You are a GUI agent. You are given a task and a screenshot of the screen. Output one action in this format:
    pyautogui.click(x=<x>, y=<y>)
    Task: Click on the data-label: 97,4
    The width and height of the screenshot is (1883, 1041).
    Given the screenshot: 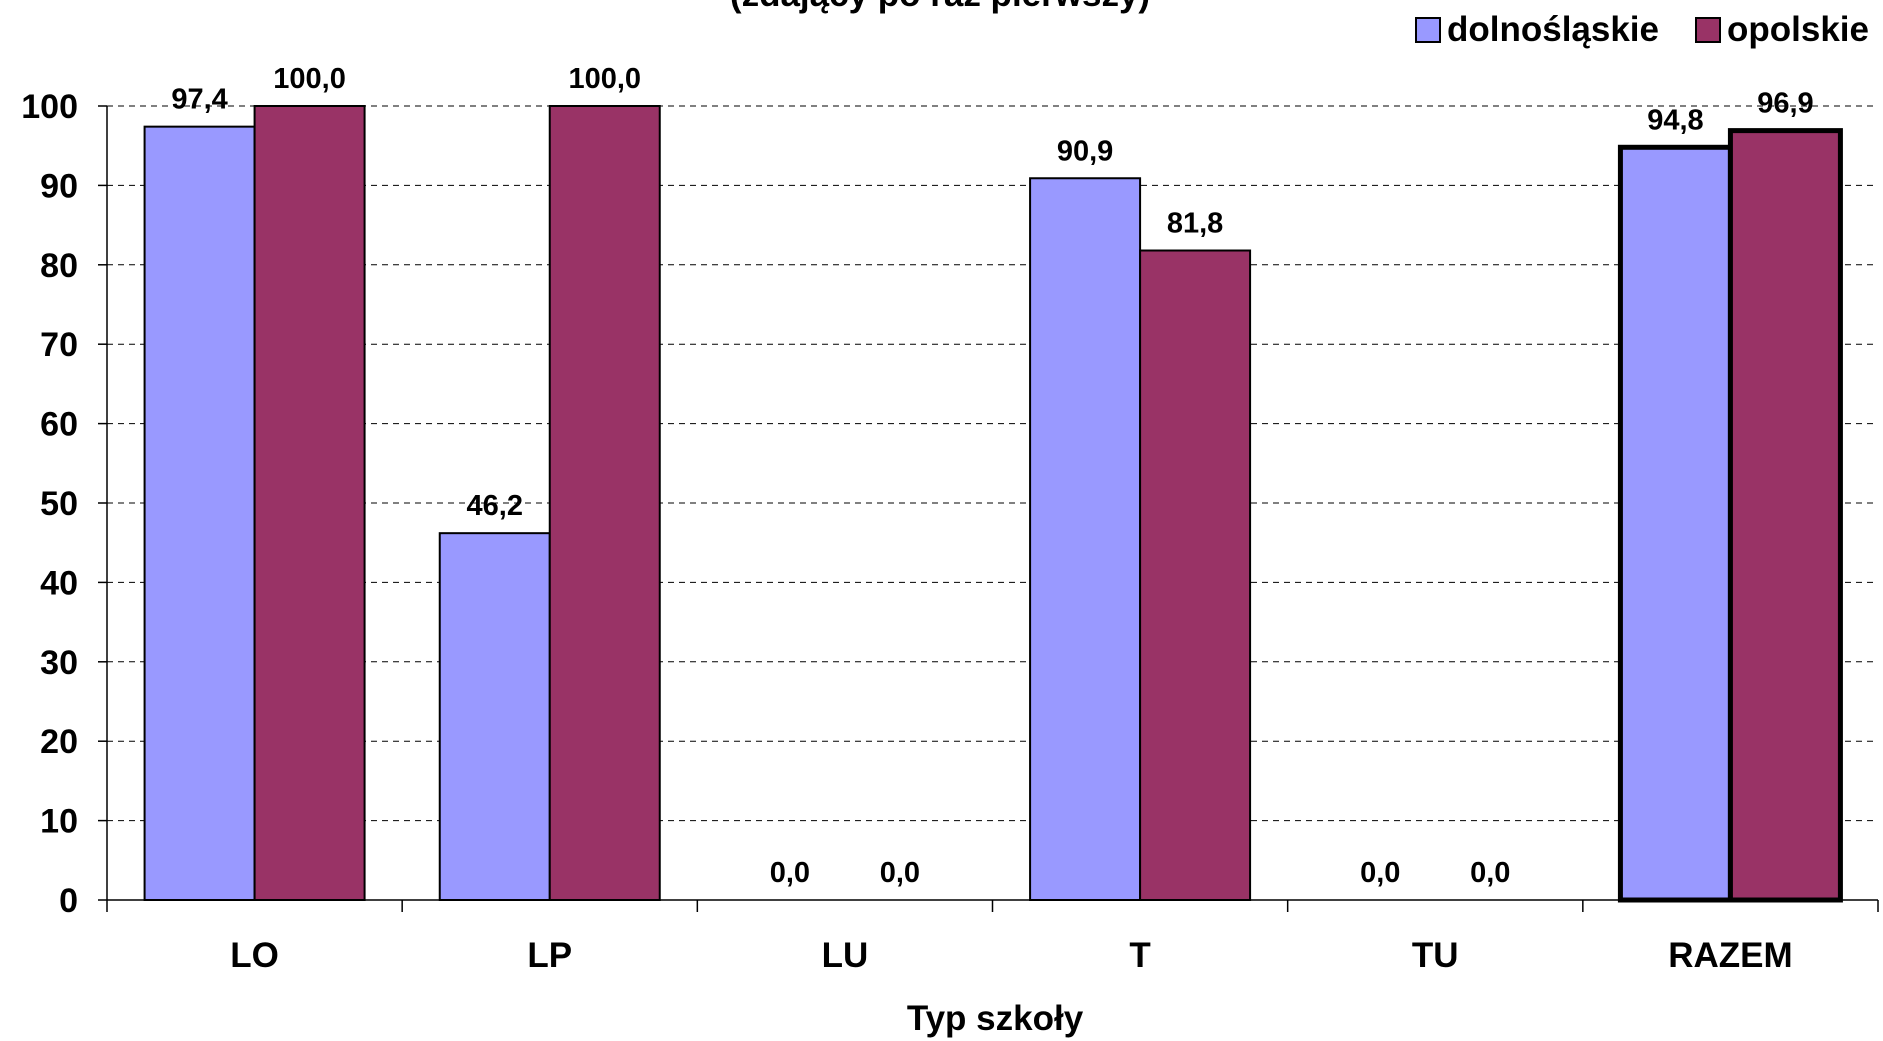 What is the action you would take?
    pyautogui.click(x=199, y=100)
    